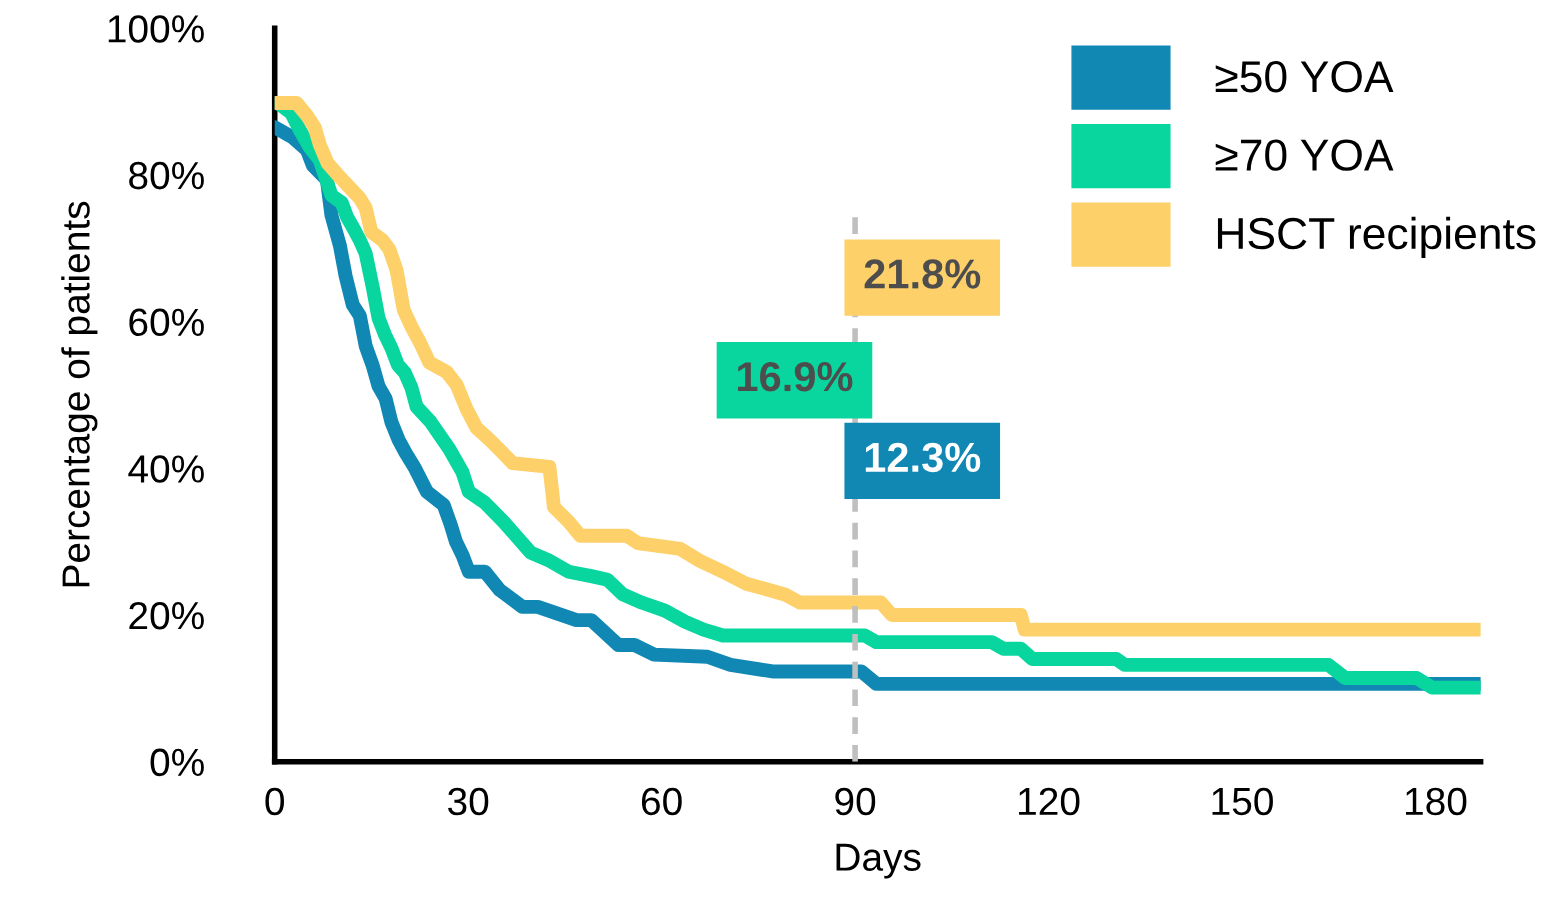 The width and height of the screenshot is (1552, 910). I want to click on y-tick-label: 80%, so click(166, 175).